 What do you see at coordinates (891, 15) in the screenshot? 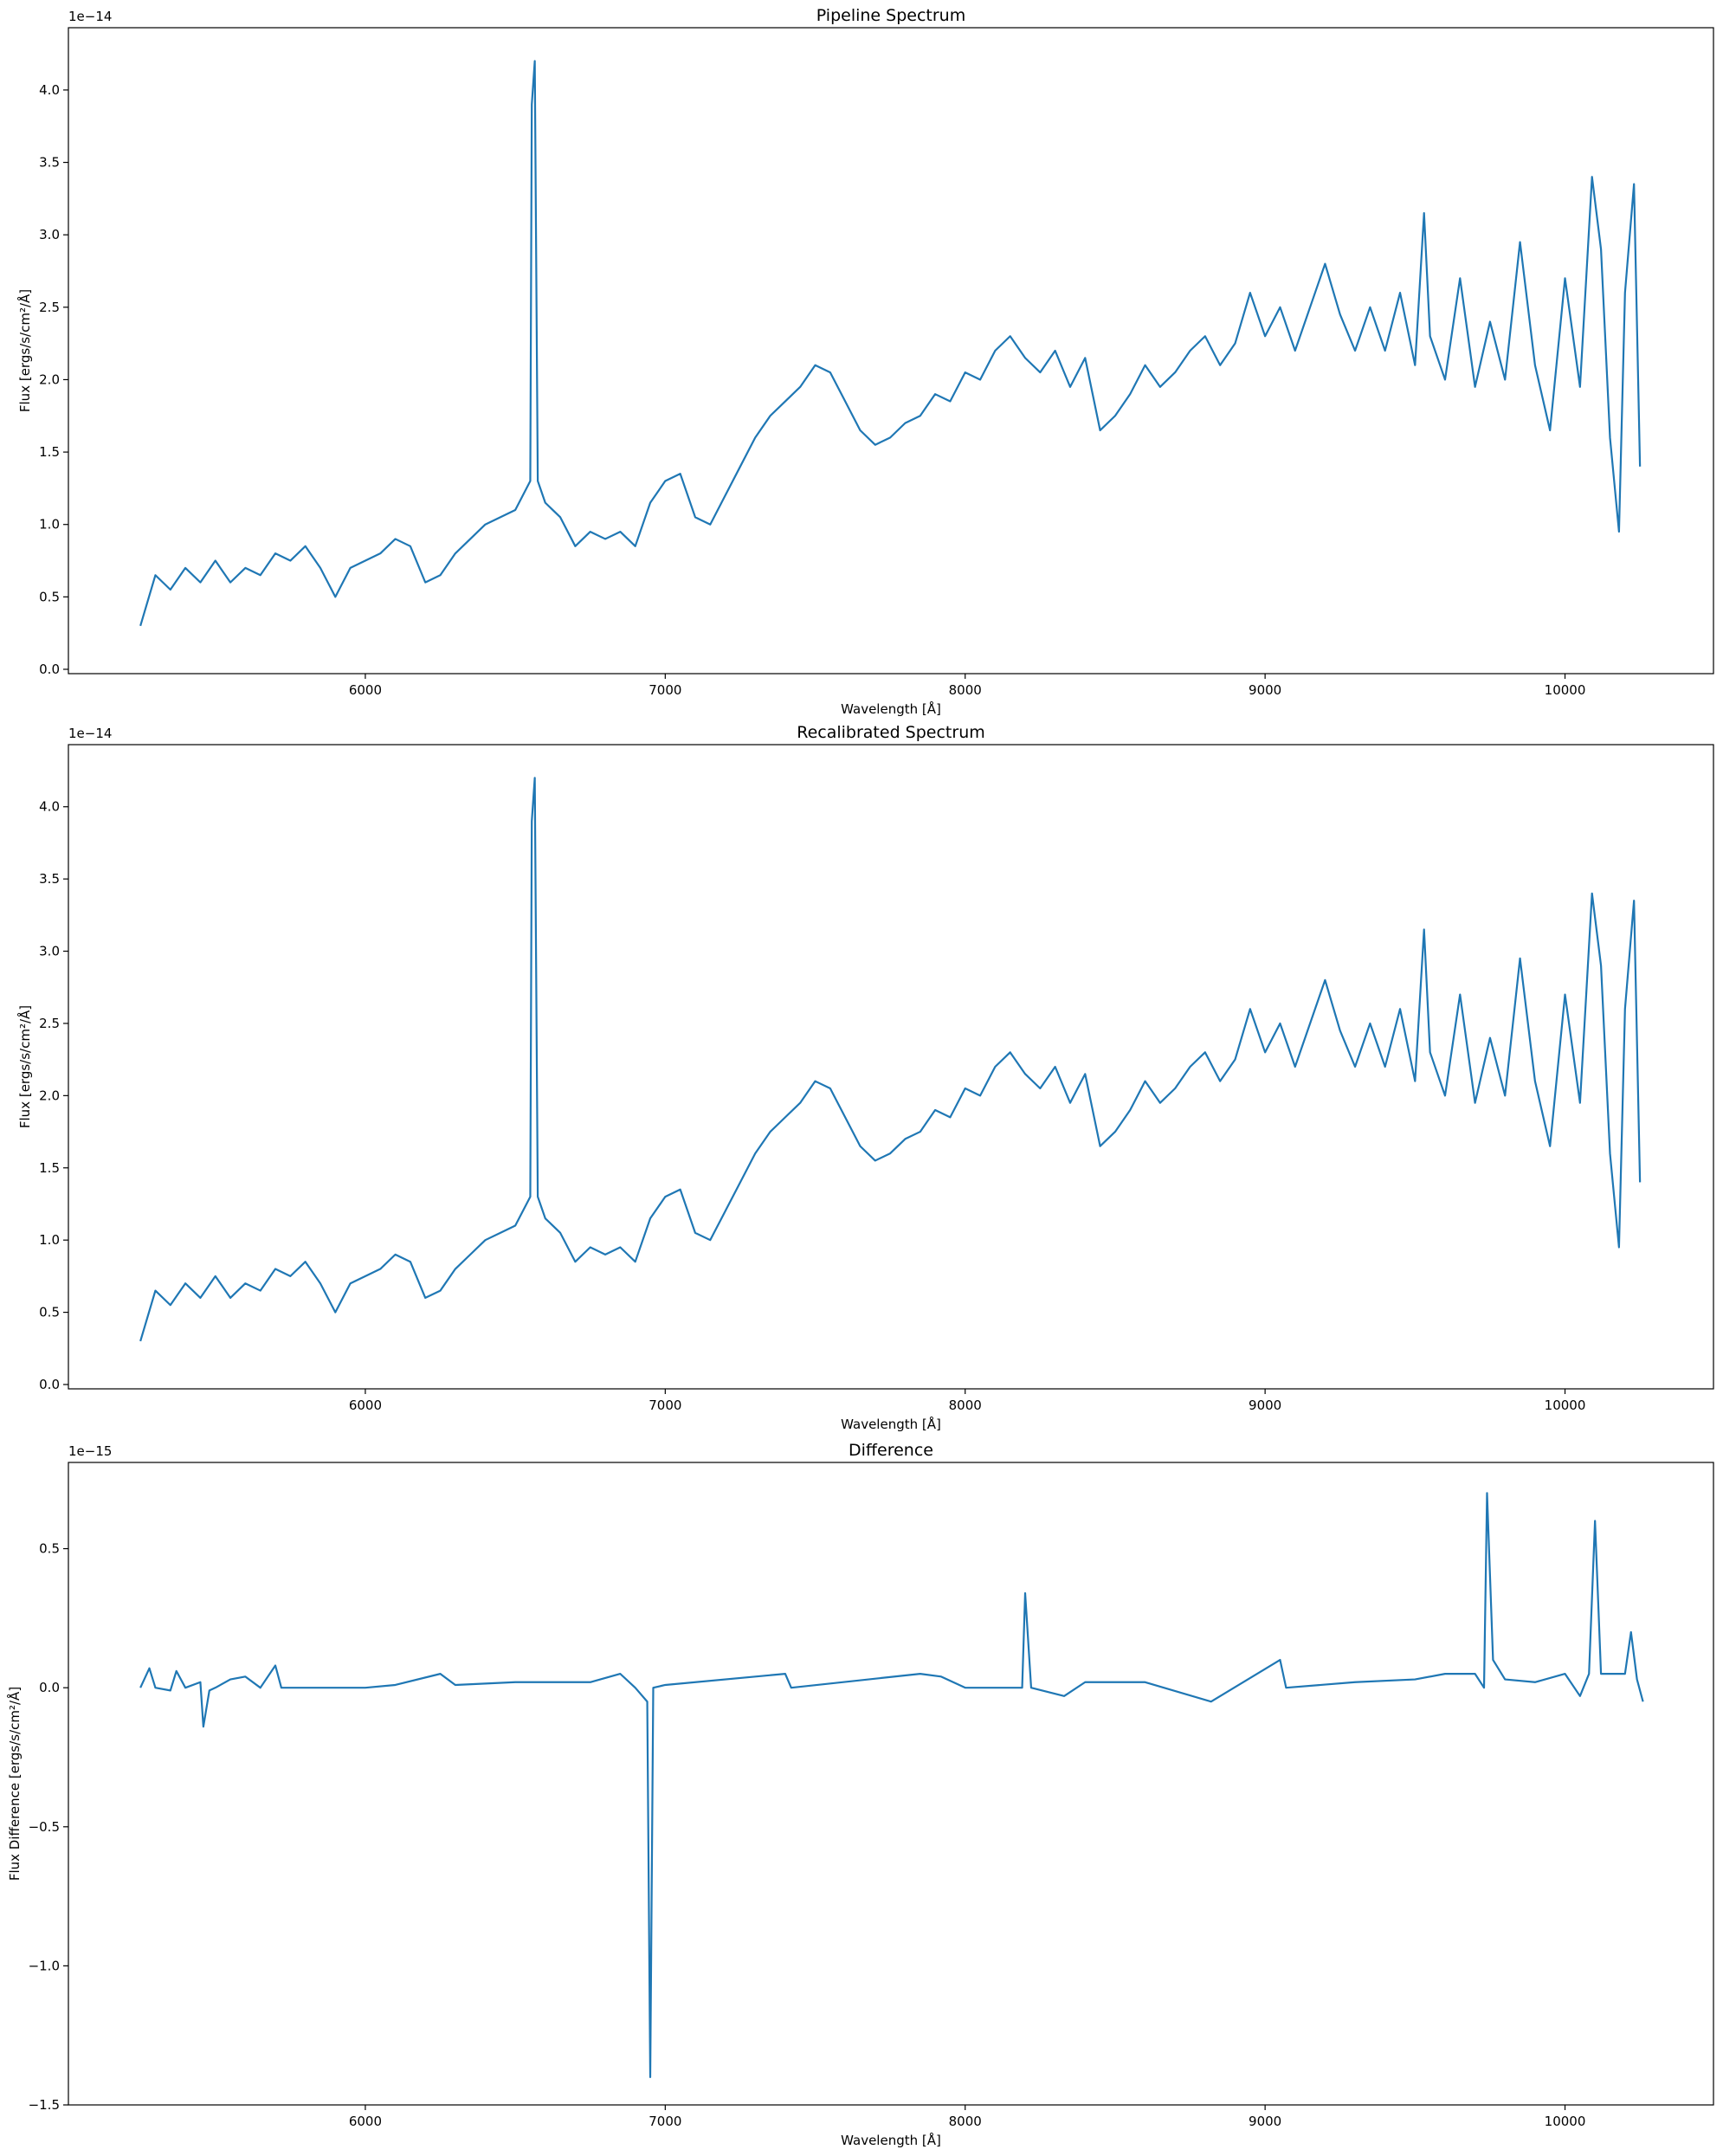
I see `chart-title: Pipeline Spectrum` at bounding box center [891, 15].